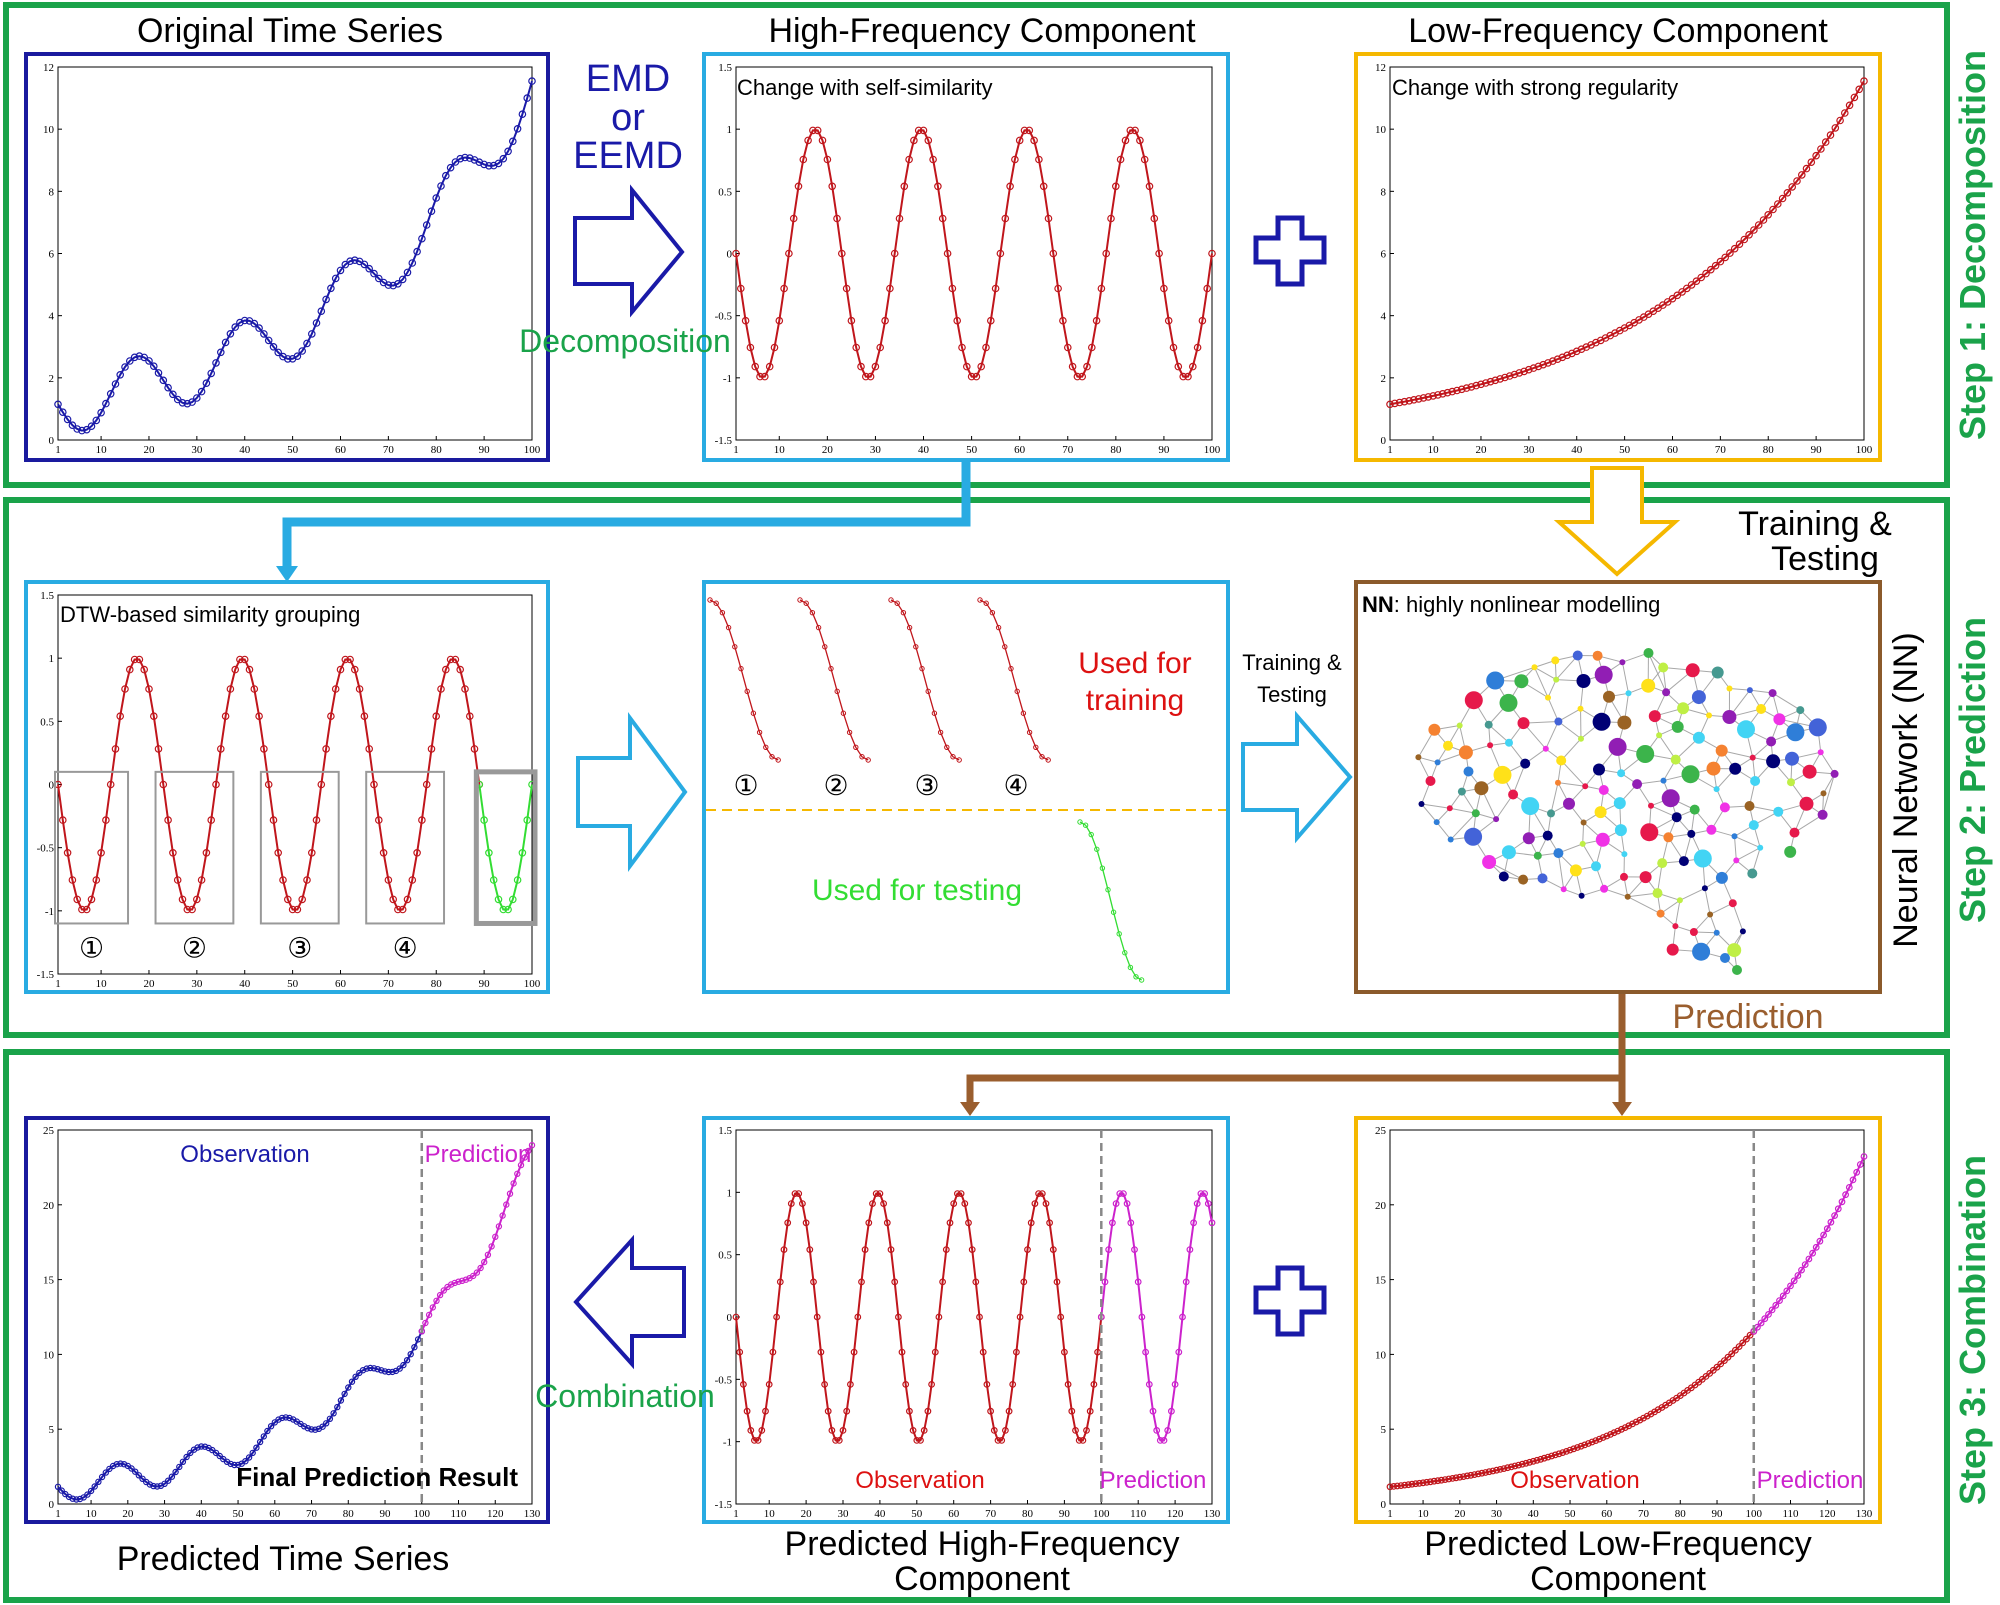 Image resolution: width=2000 pixels, height=1605 pixels. Describe the element at coordinates (287, 1320) in the screenshot. I see `frame-predicted-series` at that location.